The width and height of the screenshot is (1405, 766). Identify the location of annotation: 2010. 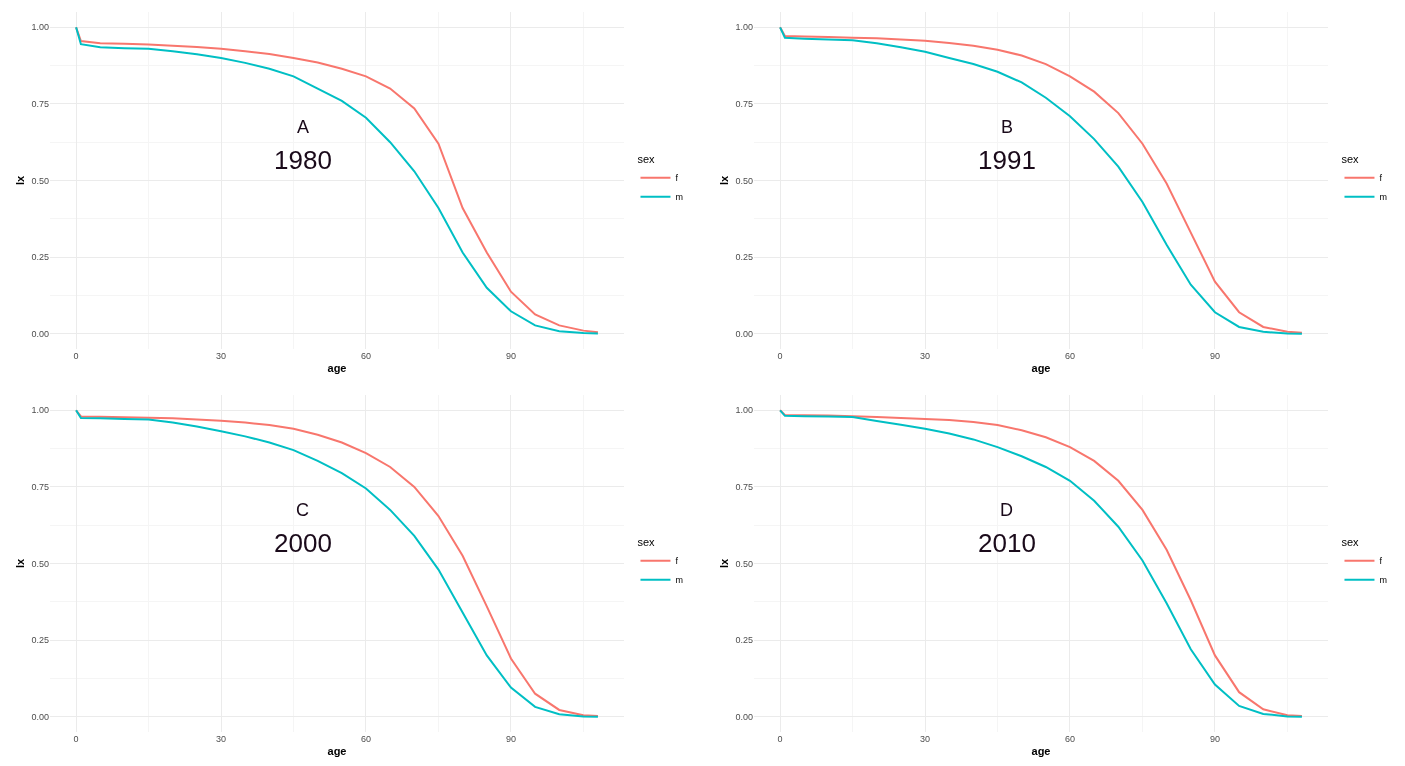
(1007, 543).